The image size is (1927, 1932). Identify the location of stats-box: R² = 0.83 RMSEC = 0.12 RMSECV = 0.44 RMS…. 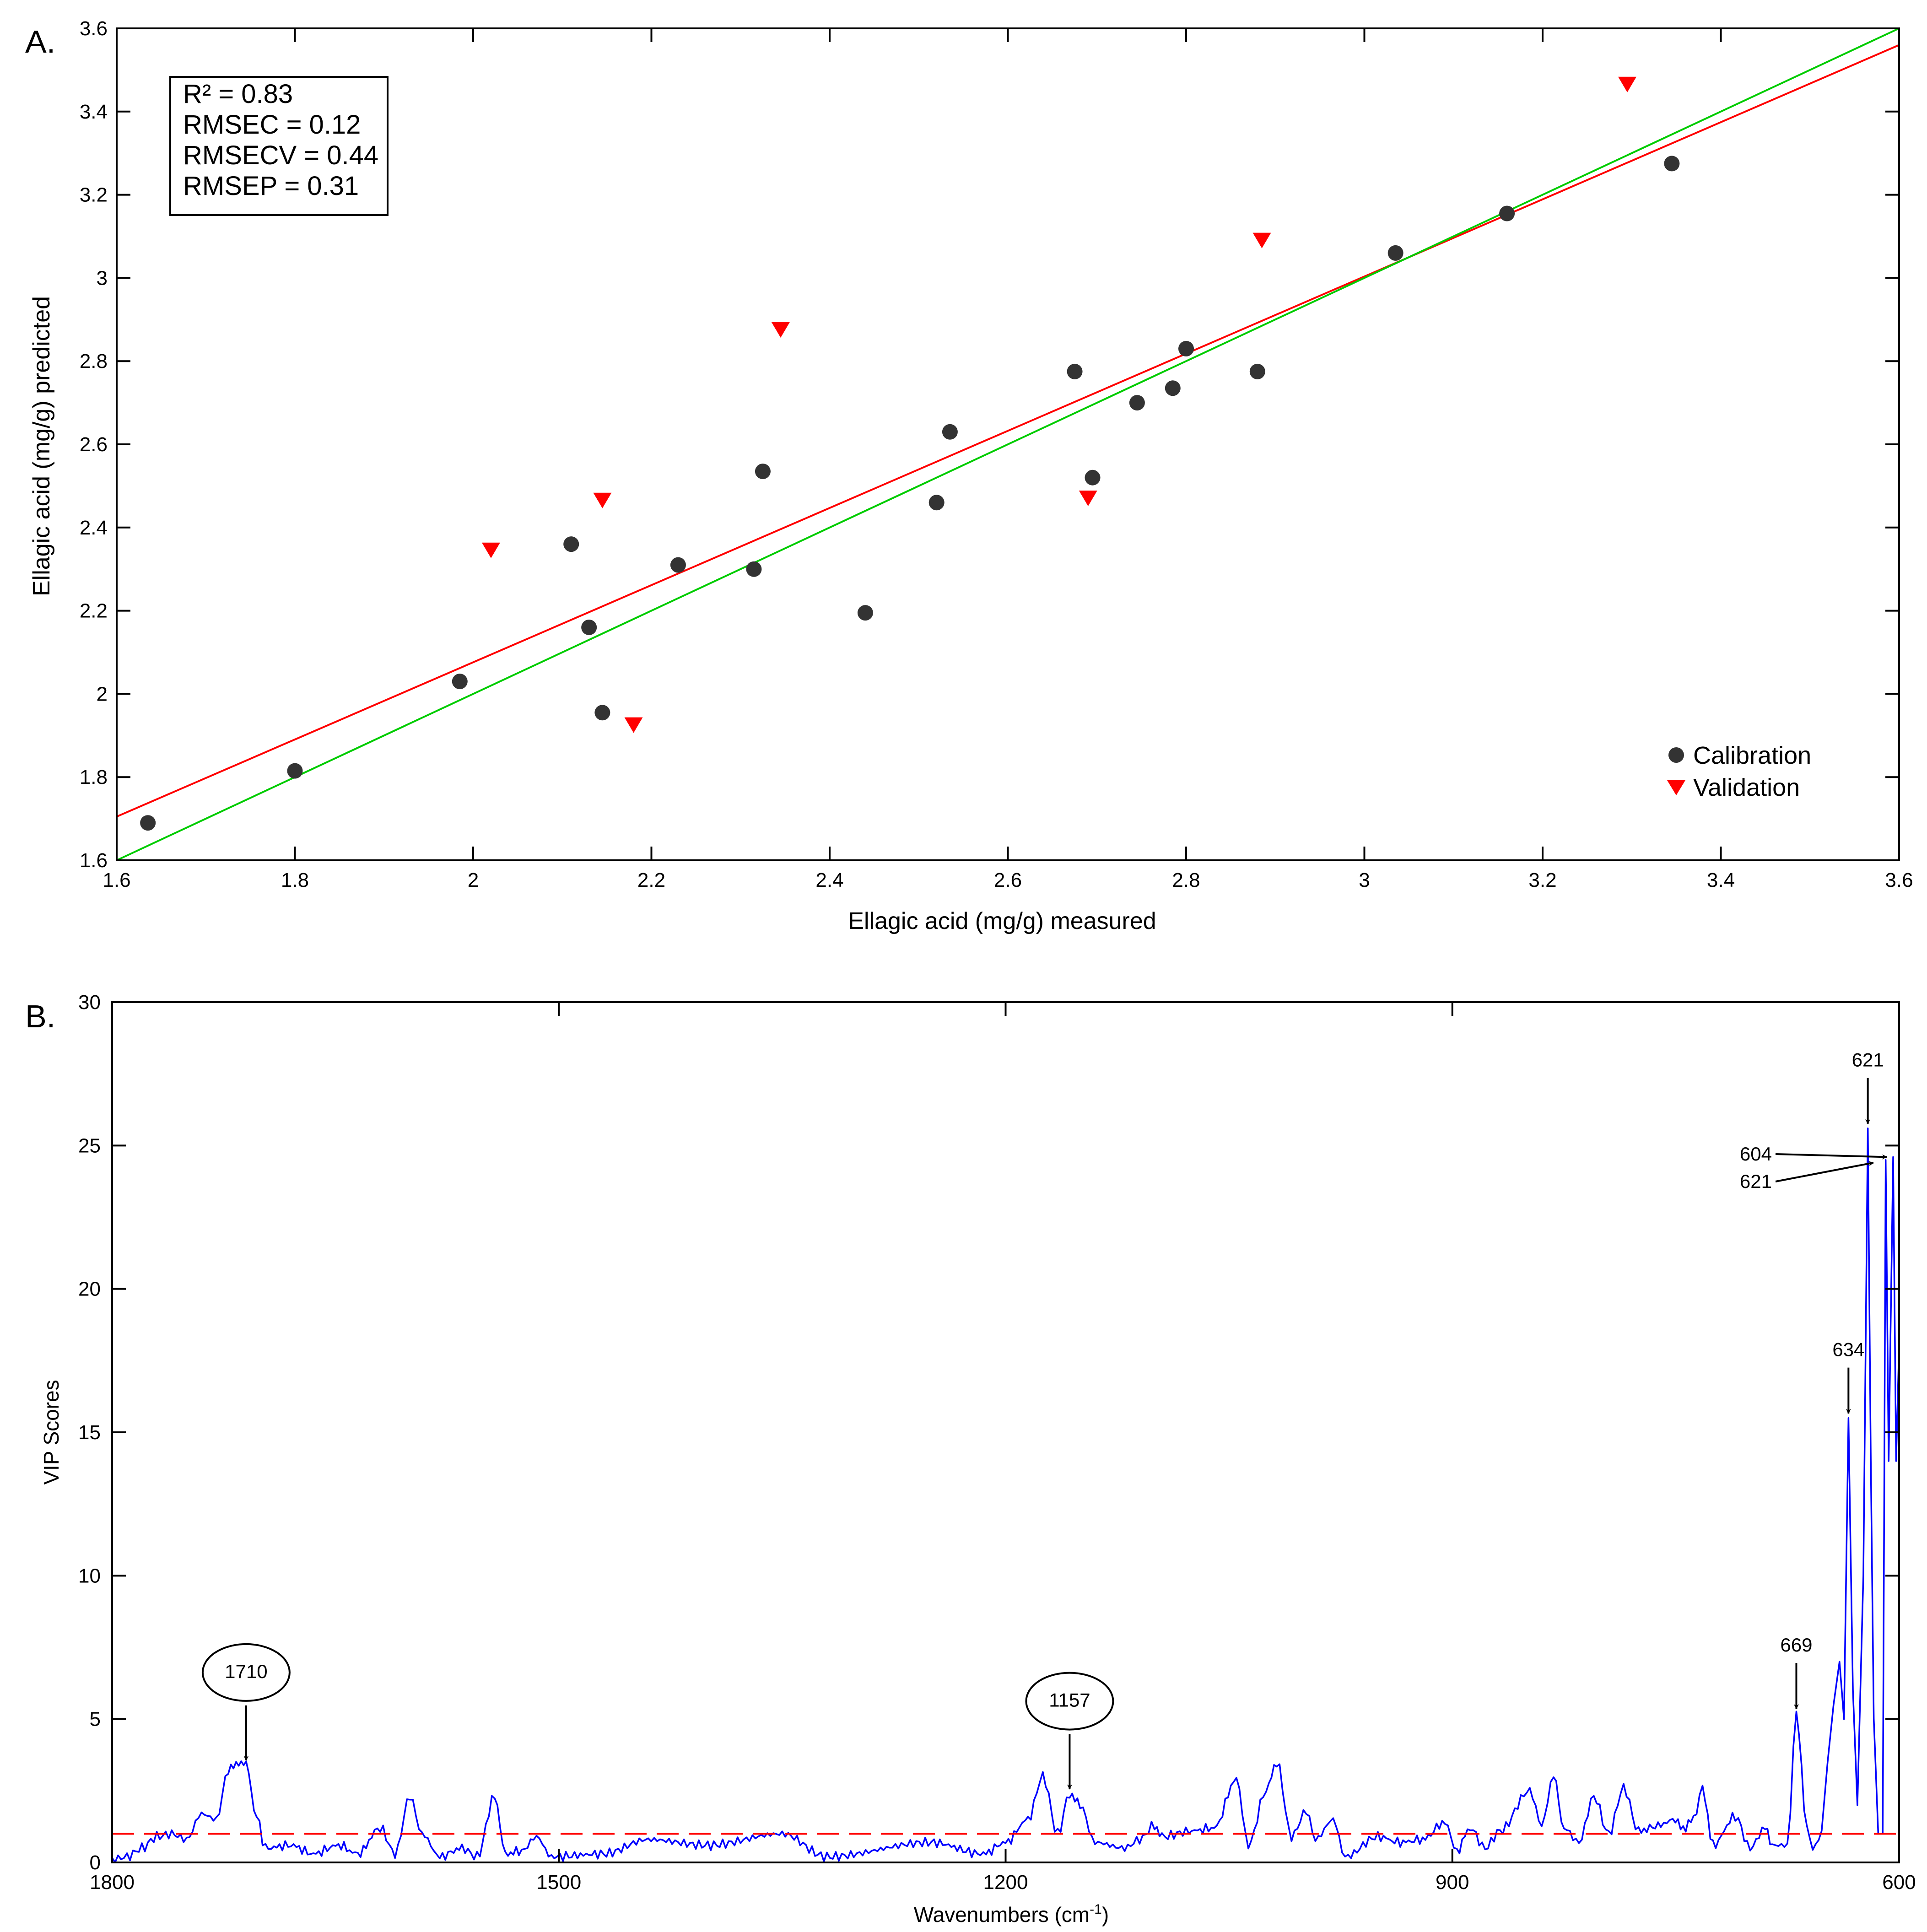
(279, 146).